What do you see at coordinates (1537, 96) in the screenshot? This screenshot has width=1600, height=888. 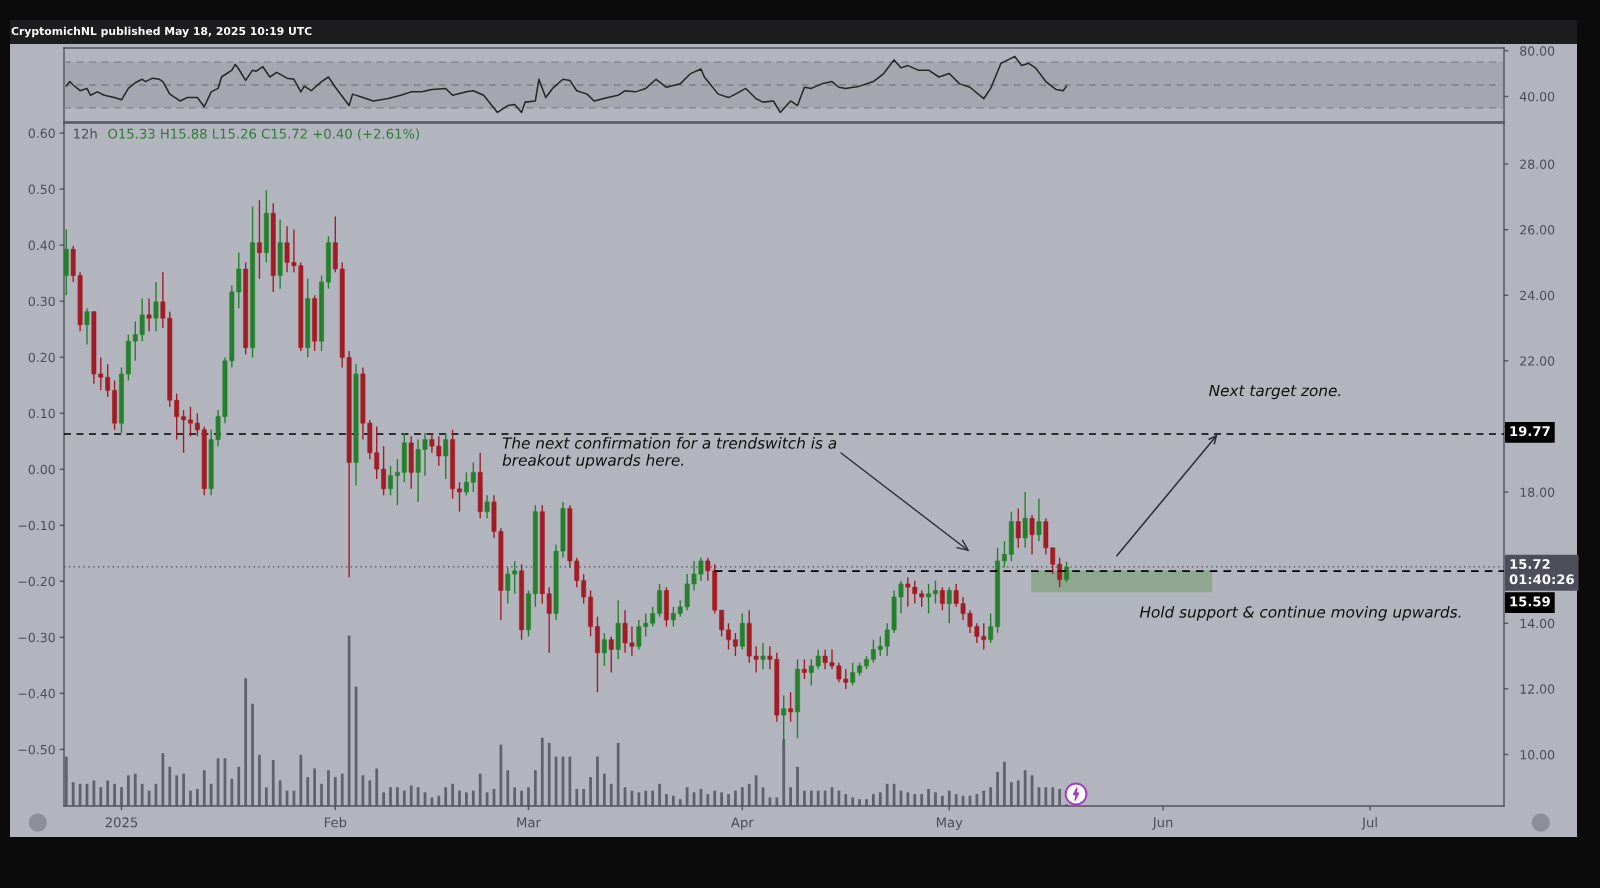 I see `y-tick-label: 40.00` at bounding box center [1537, 96].